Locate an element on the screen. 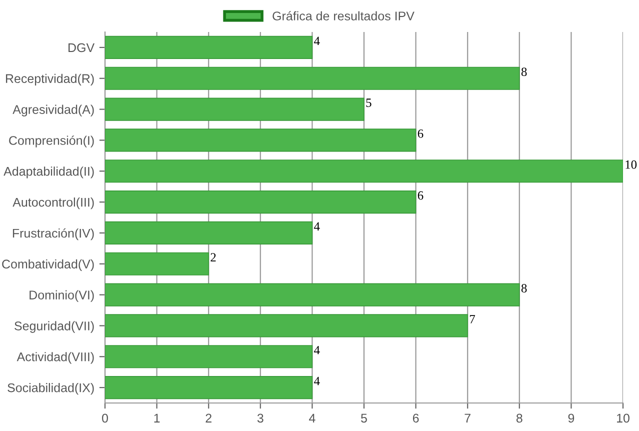 This screenshot has height=431, width=639. y-tick-label: Sociabilidad(IX) is located at coordinates (51, 389).